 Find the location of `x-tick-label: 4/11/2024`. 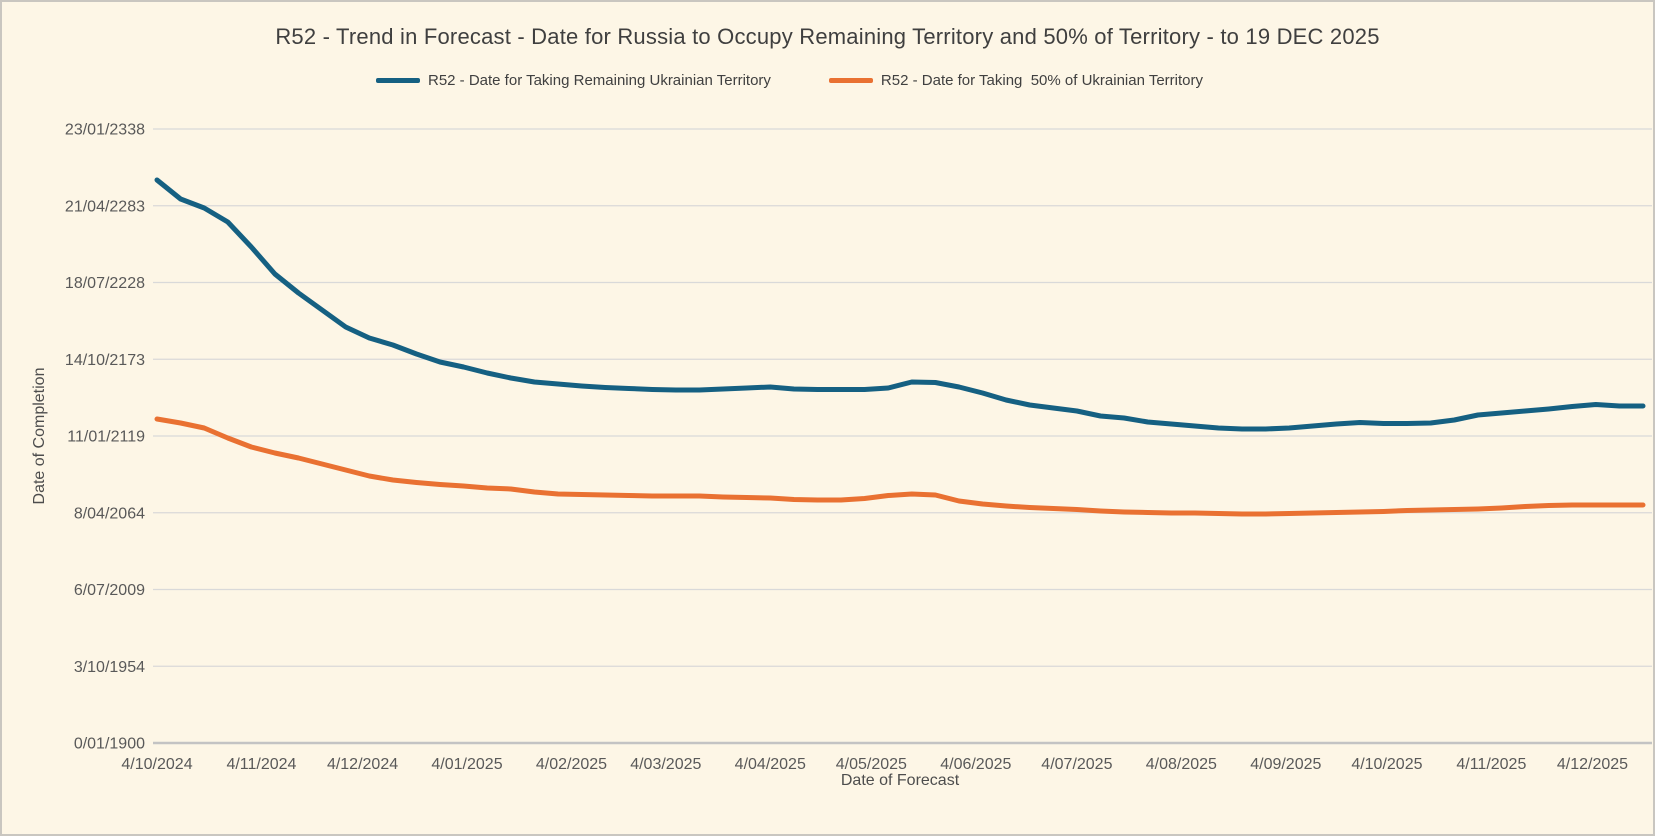

x-tick-label: 4/11/2024 is located at coordinates (261, 764).